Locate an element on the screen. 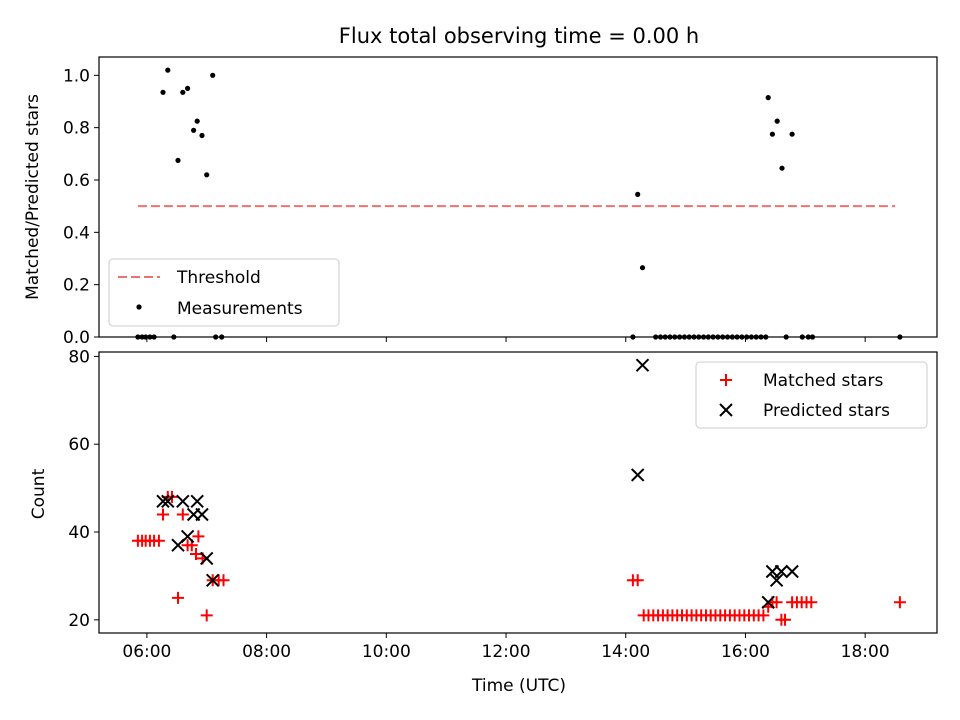 The width and height of the screenshot is (960, 720). predicted-legend-label: Predicted stars is located at coordinates (826, 411).